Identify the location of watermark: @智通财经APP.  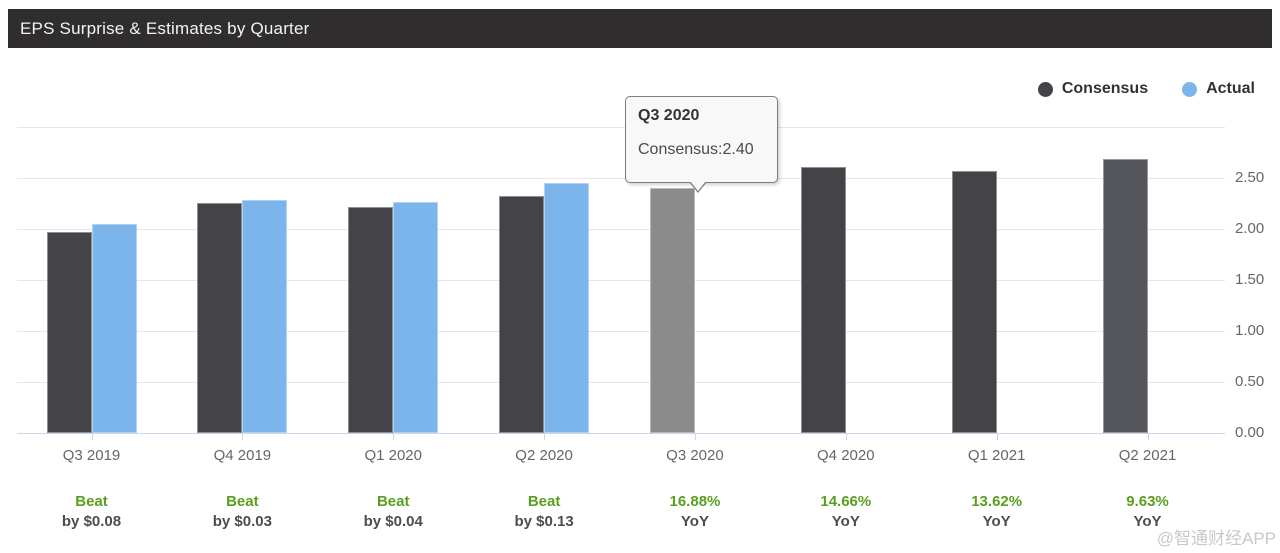
(1216, 538).